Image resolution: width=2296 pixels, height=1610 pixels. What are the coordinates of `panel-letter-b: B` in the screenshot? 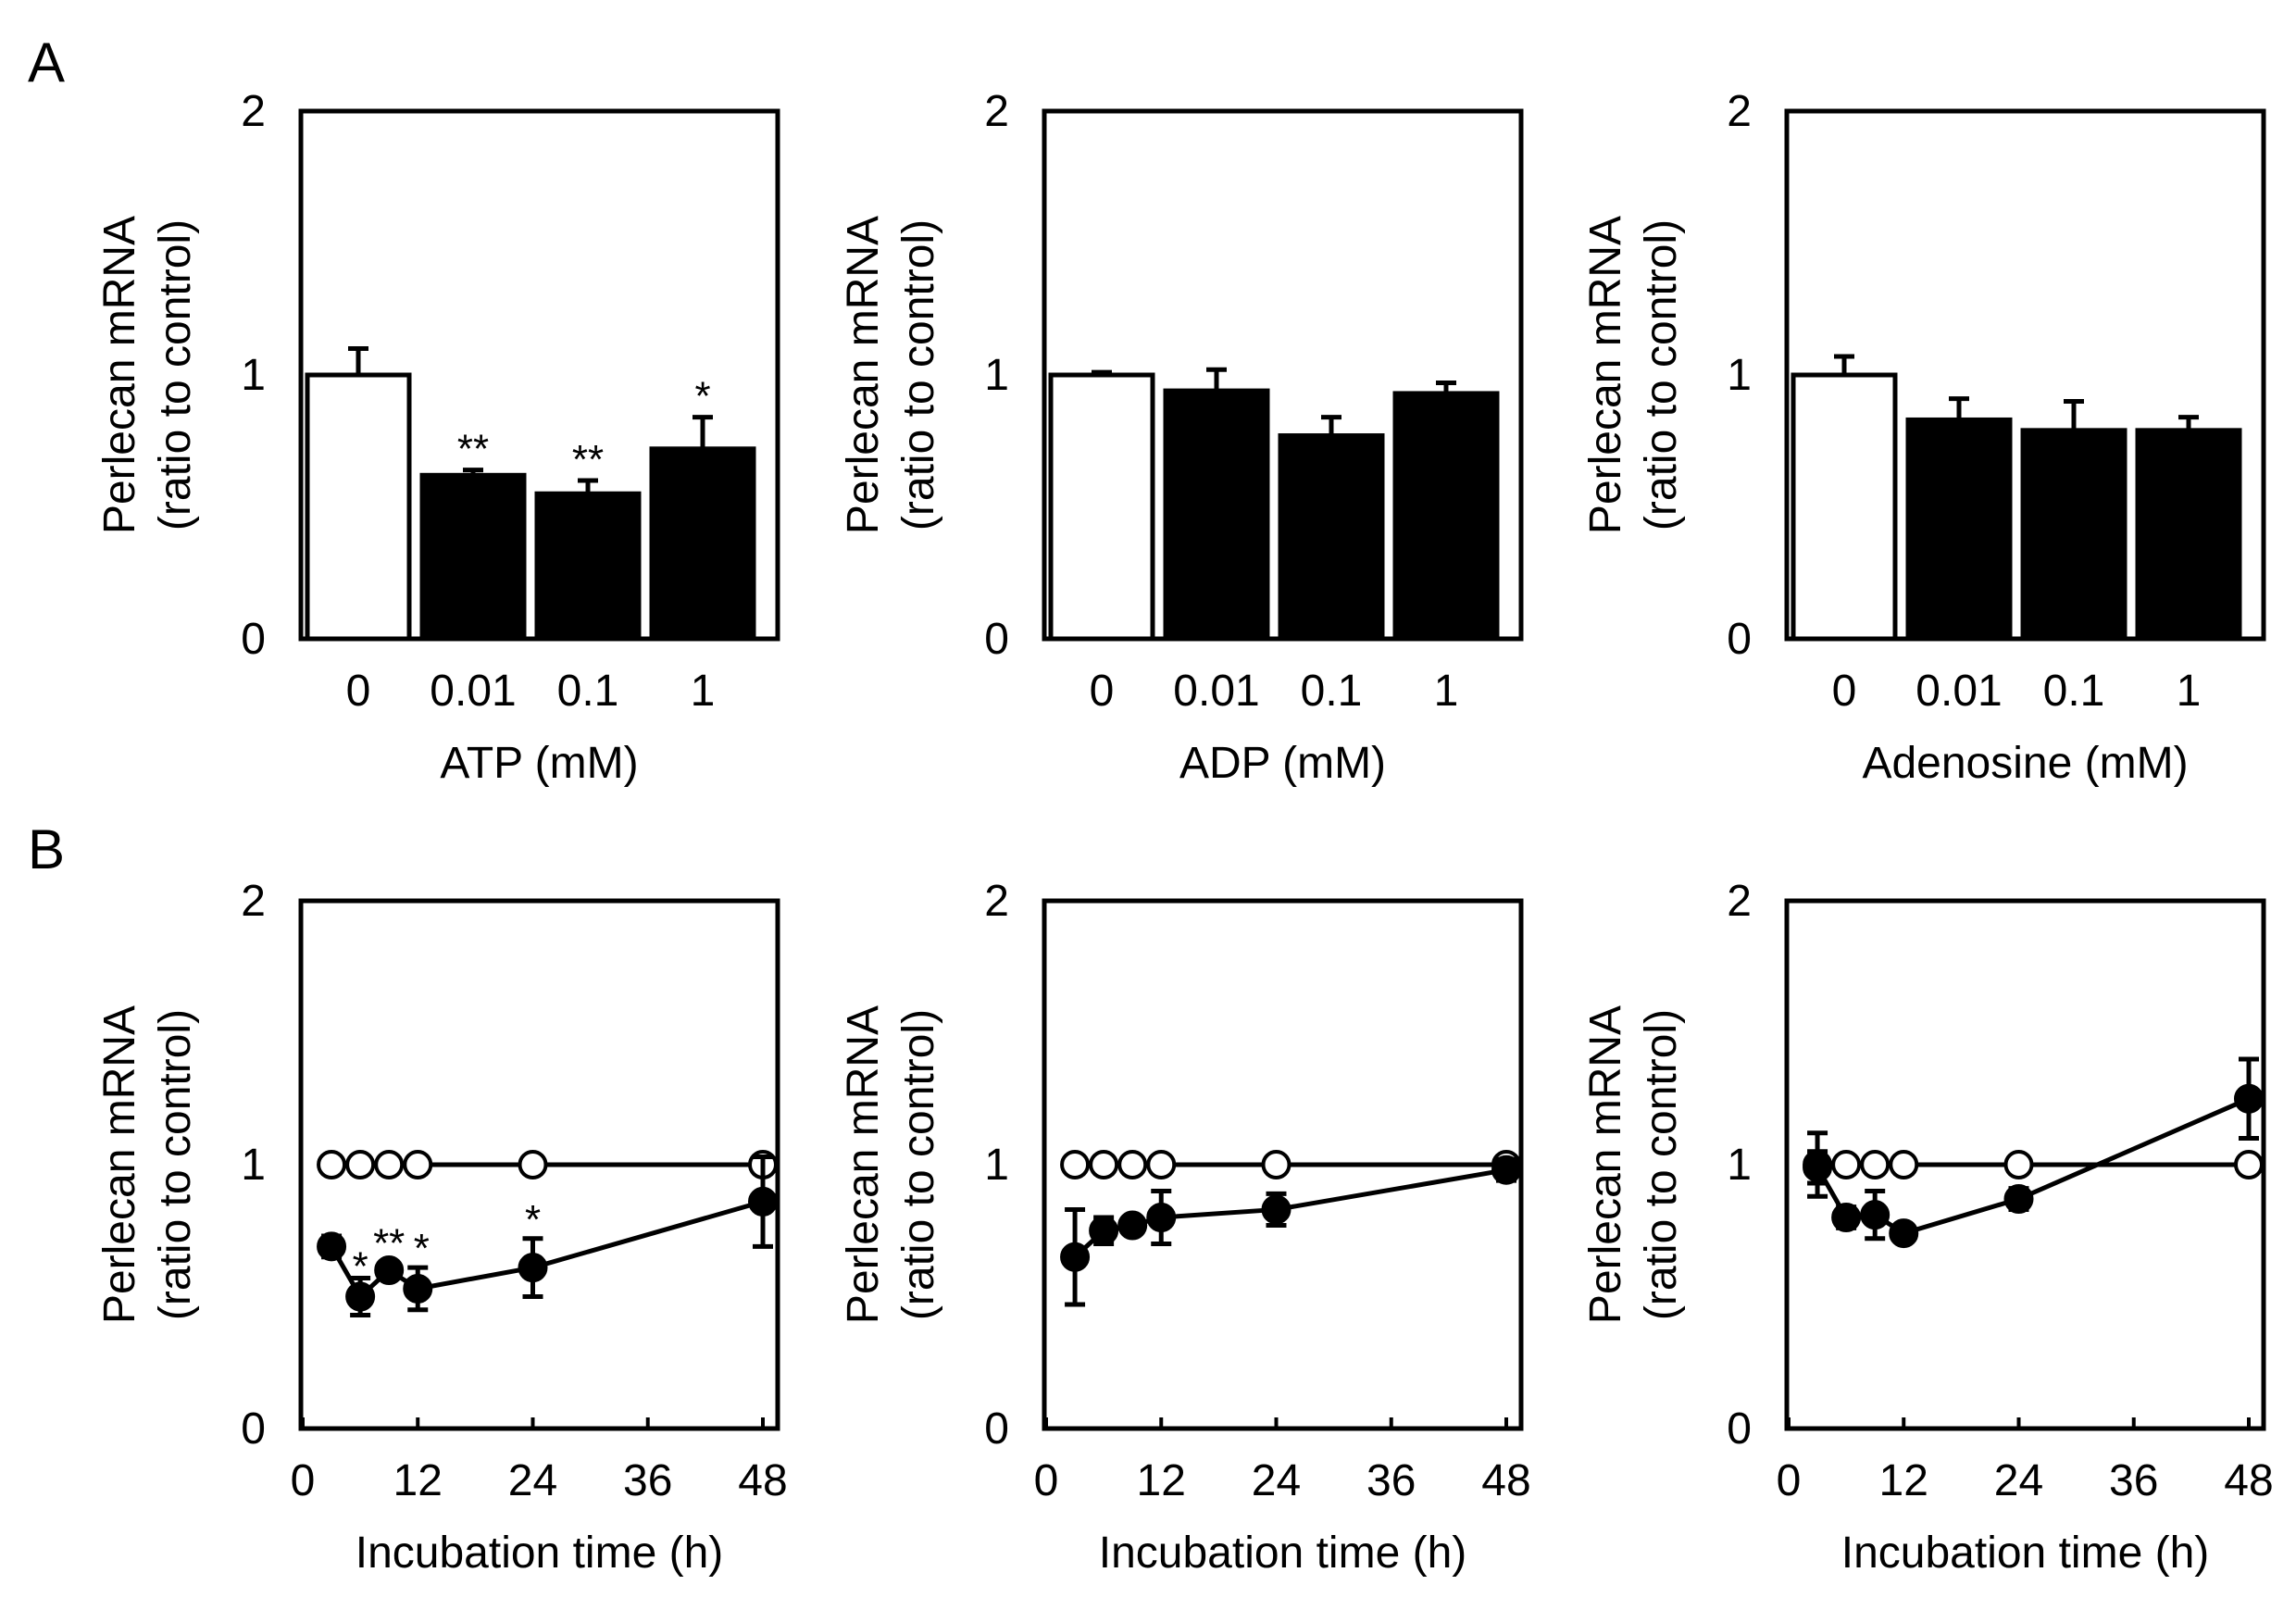 It's located at (46, 849).